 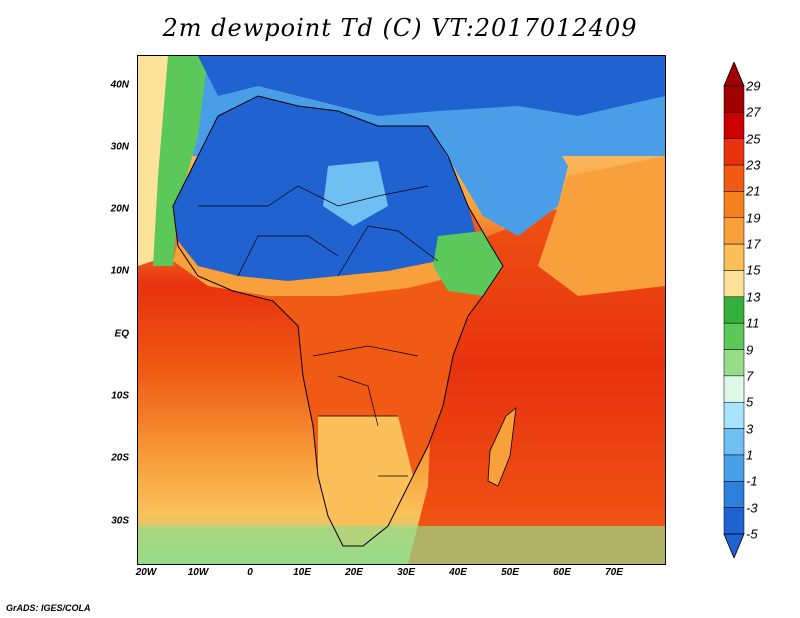 I want to click on arabia-field, so click(x=498, y=176).